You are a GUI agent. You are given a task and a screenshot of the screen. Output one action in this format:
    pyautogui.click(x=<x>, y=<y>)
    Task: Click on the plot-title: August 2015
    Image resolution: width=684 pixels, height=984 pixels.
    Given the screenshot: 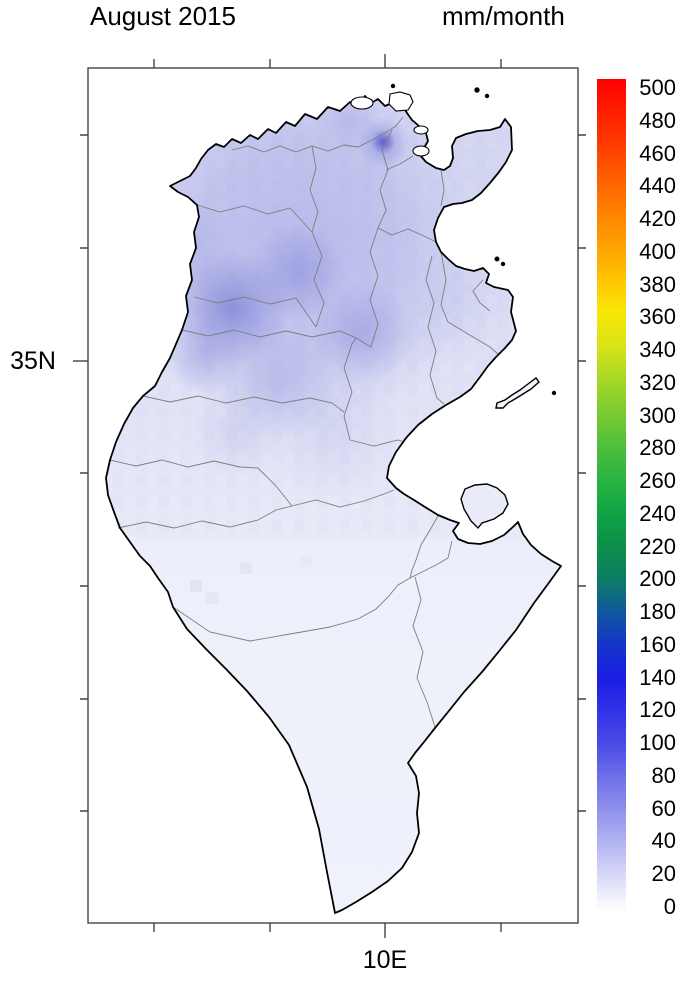 What is the action you would take?
    pyautogui.click(x=163, y=16)
    